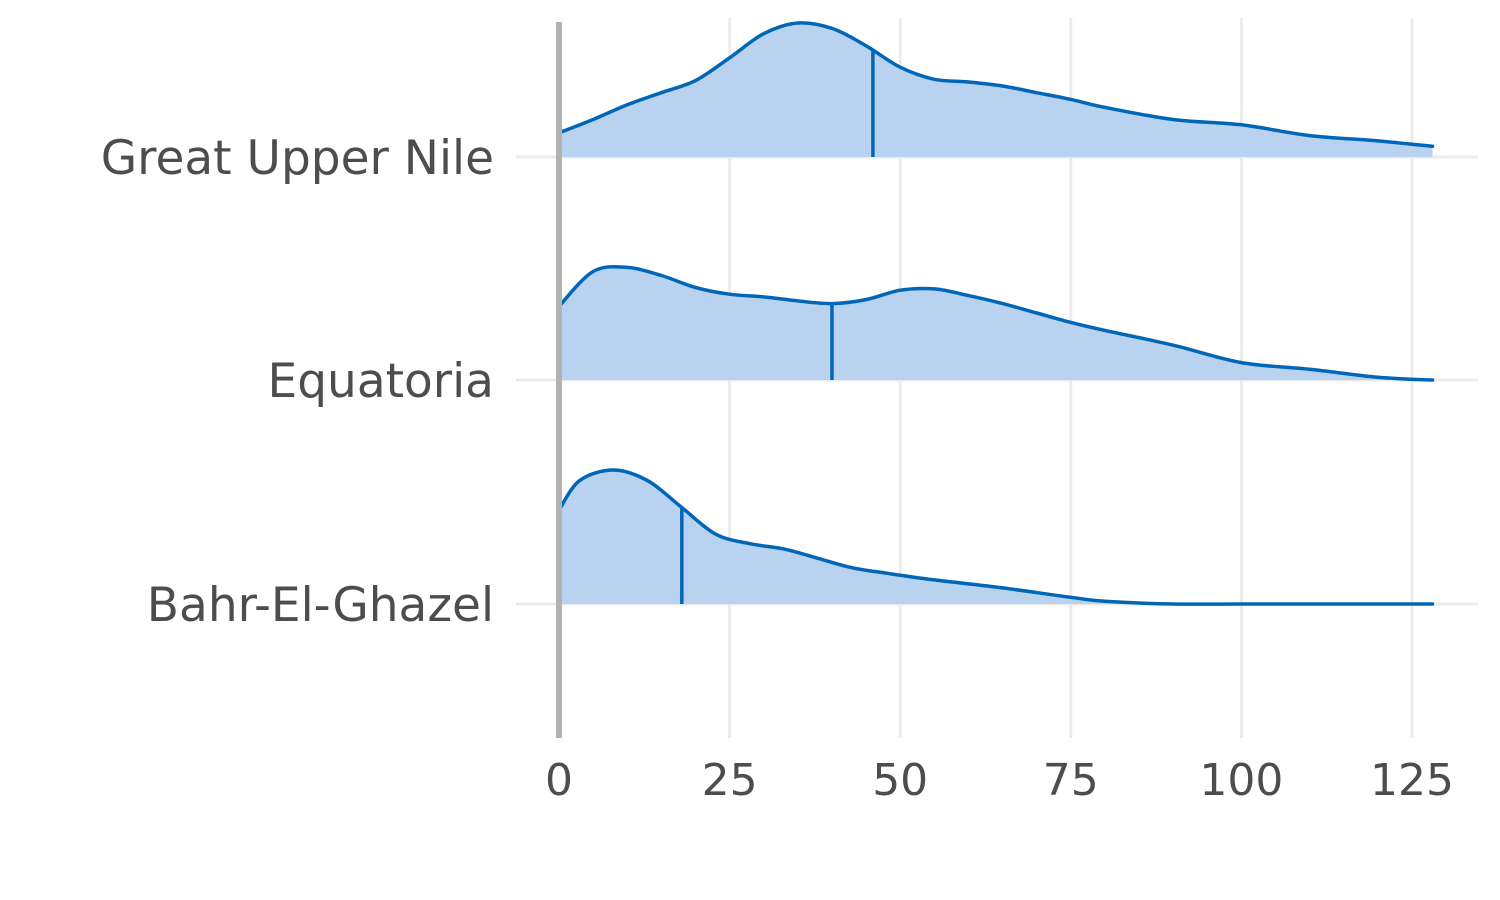 Image resolution: width=1500 pixels, height=900 pixels. What do you see at coordinates (1071, 780) in the screenshot?
I see `x-tick-label-75: 75` at bounding box center [1071, 780].